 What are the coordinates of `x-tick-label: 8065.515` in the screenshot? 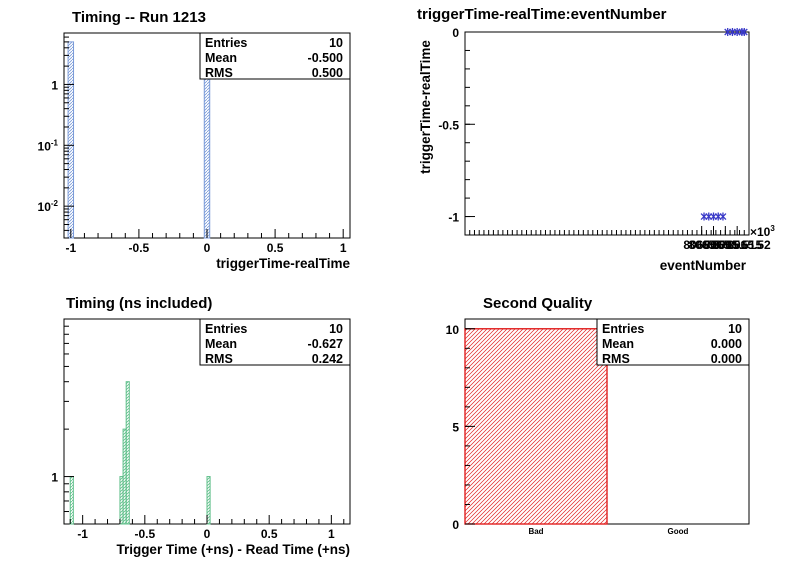 It's located at (737, 245).